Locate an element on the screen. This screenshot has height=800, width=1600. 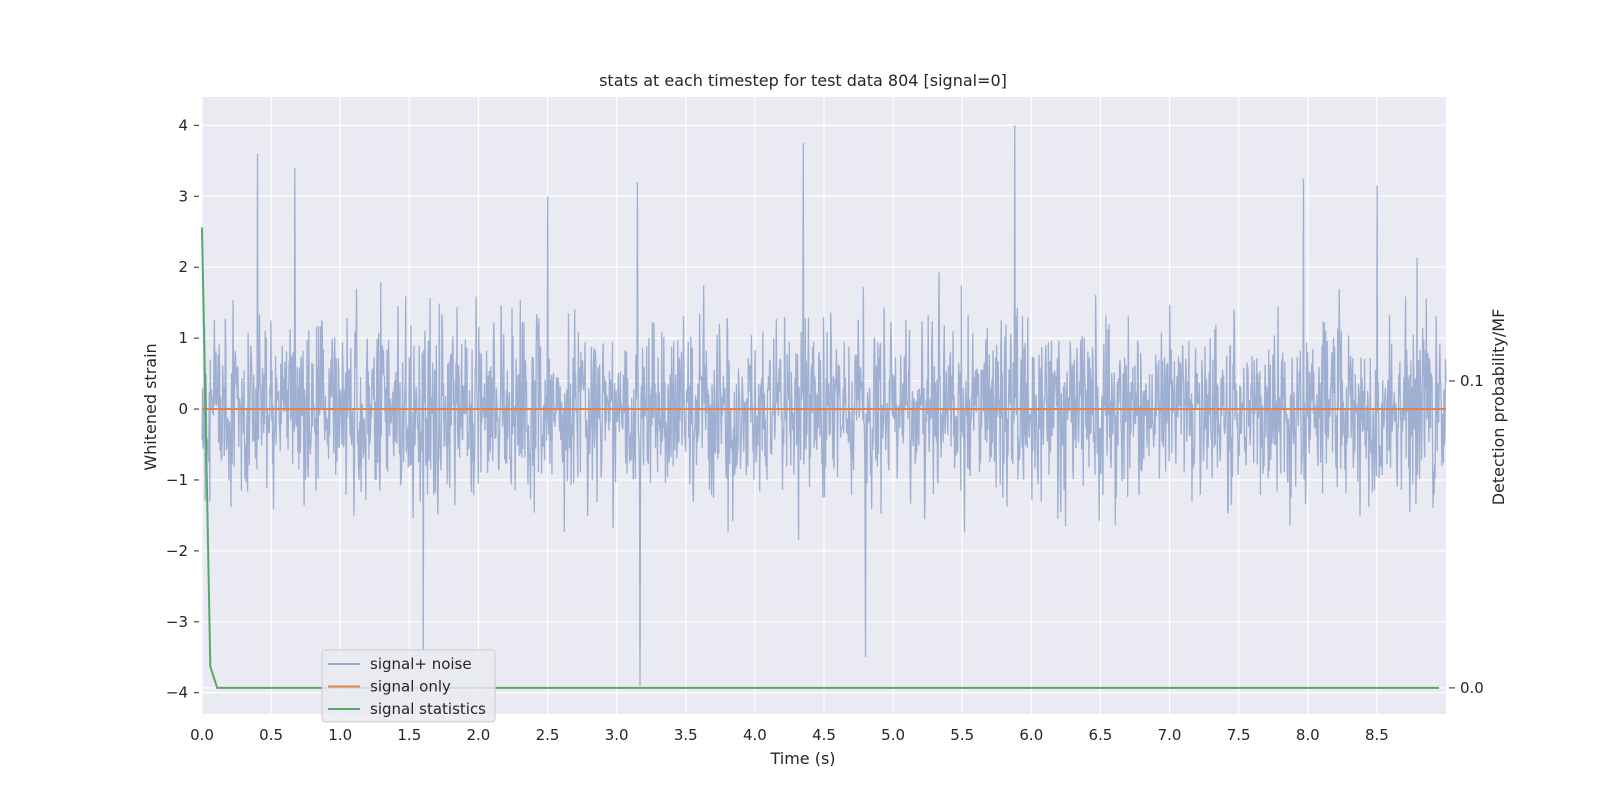
legend-entry: signal only is located at coordinates (410, 687).